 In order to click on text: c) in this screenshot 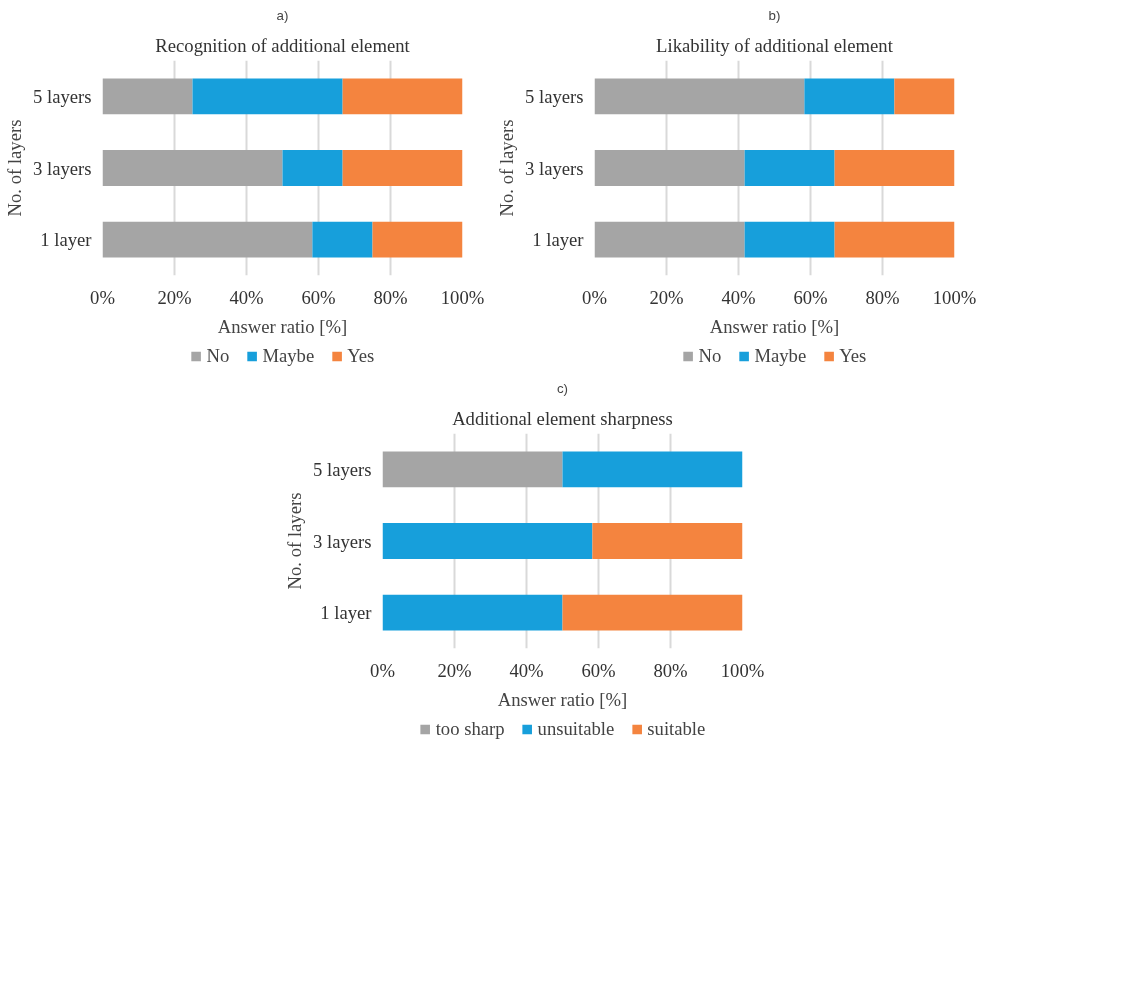, I will do `click(562, 388)`.